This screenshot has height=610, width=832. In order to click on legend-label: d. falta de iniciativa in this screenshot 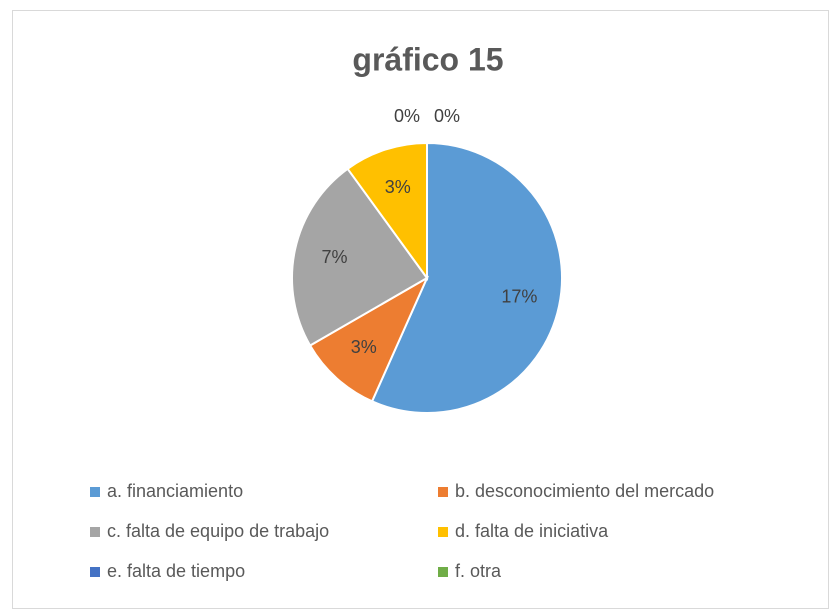, I will do `click(532, 531)`.